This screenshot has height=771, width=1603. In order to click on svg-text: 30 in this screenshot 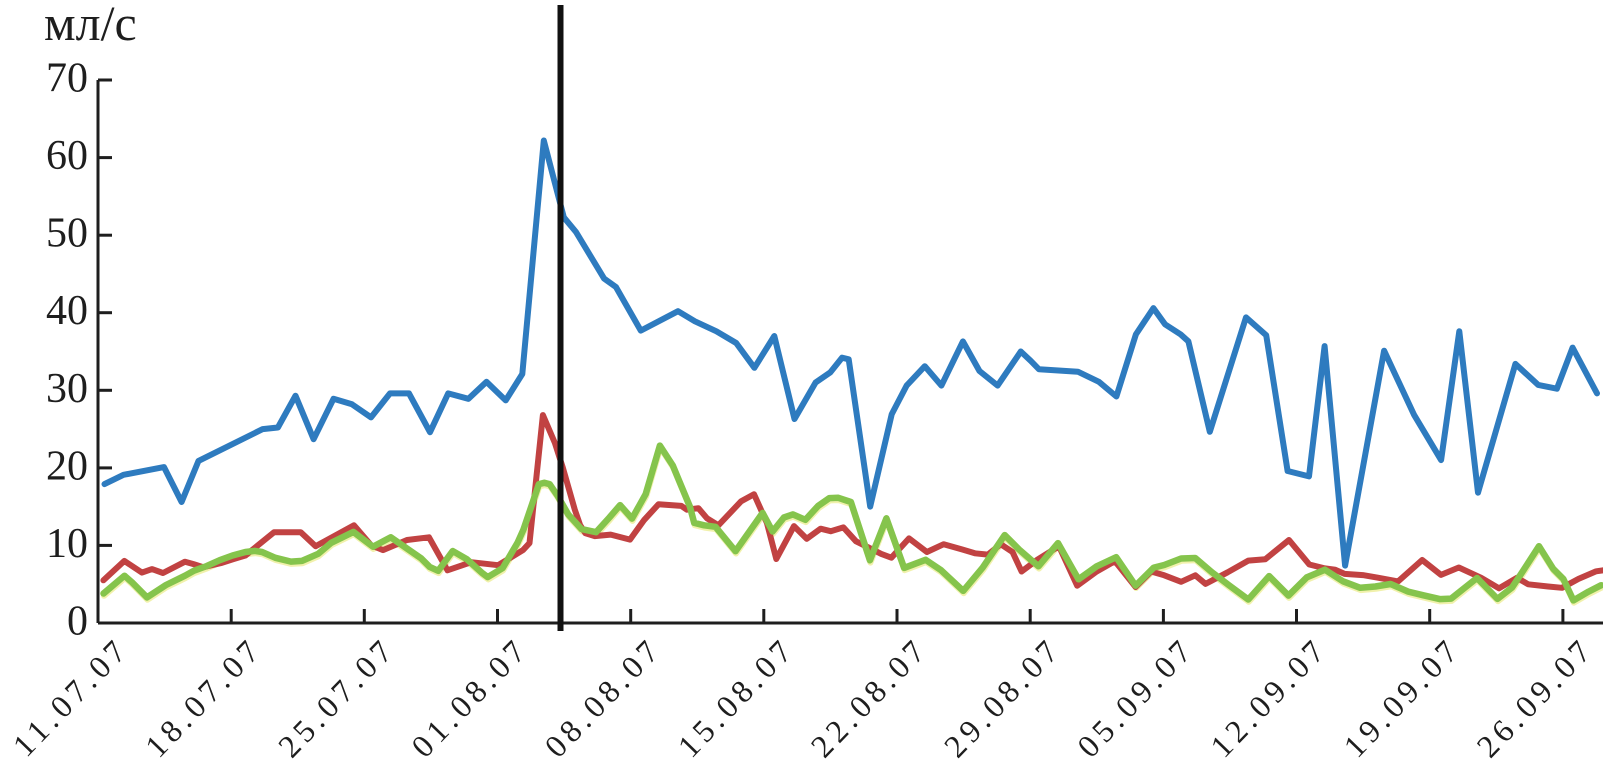, I will do `click(67, 389)`.